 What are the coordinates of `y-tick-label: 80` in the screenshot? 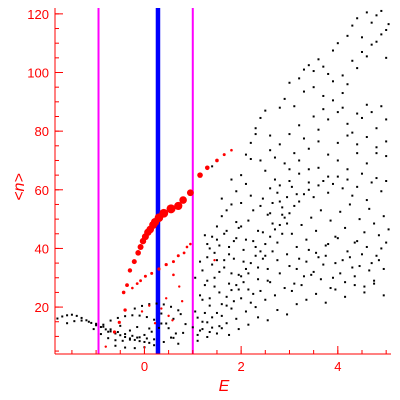 It's located at (42, 131).